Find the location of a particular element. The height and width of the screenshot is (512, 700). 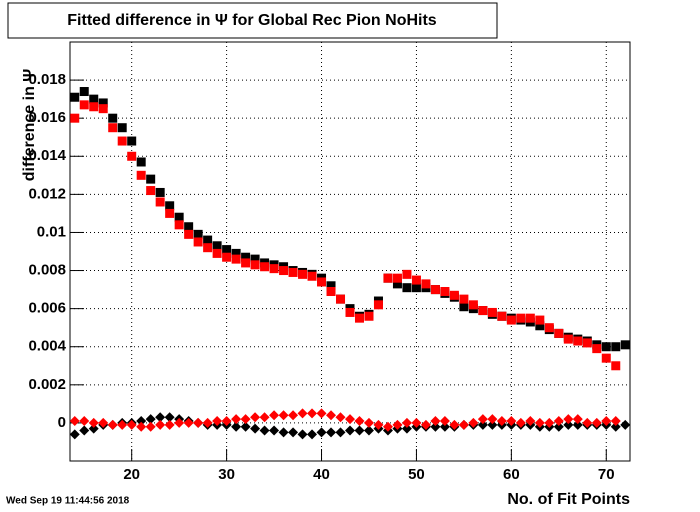

title-box is located at coordinates (252, 20).